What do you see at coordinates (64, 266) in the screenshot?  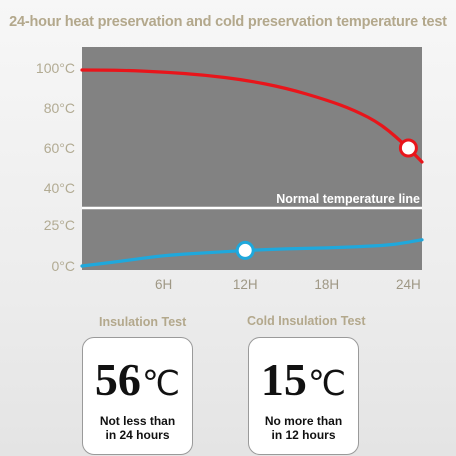 I see `y-tick-label: 0°C` at bounding box center [64, 266].